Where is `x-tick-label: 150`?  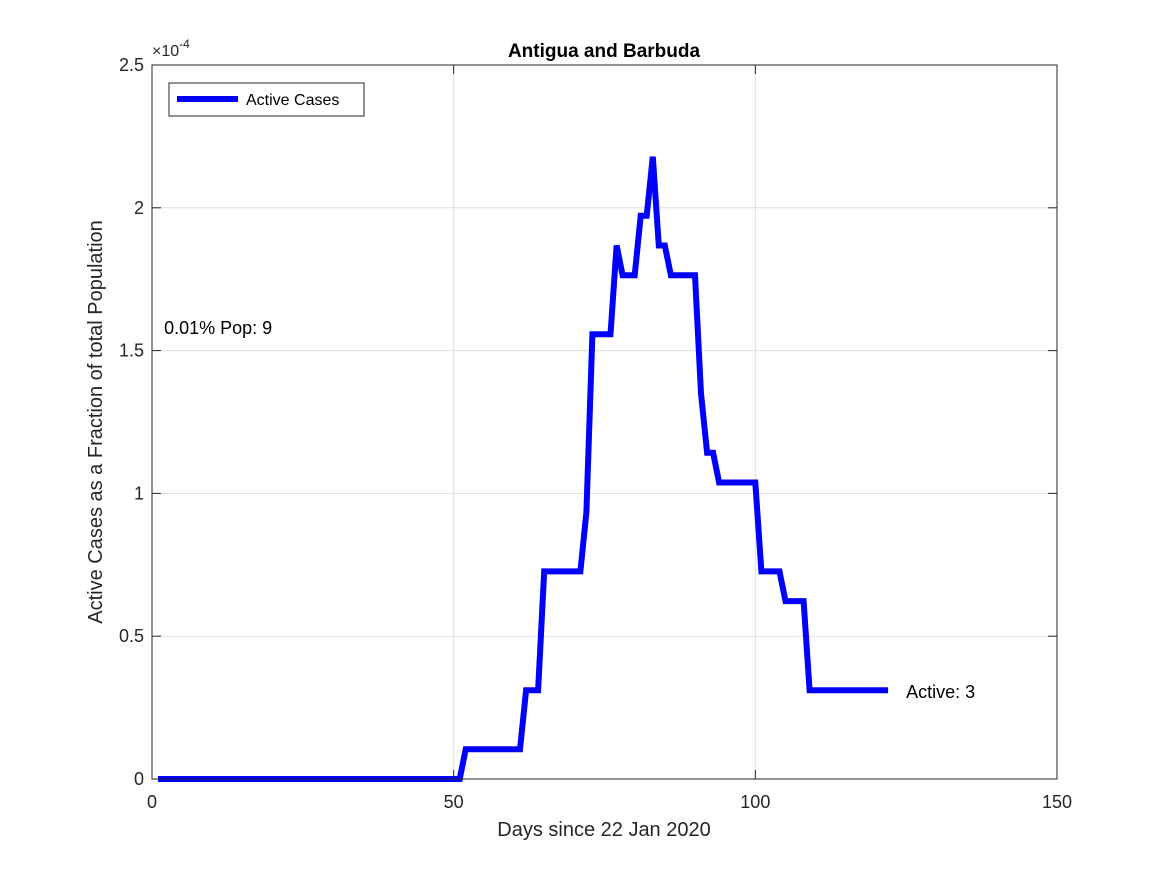 x-tick-label: 150 is located at coordinates (1057, 802).